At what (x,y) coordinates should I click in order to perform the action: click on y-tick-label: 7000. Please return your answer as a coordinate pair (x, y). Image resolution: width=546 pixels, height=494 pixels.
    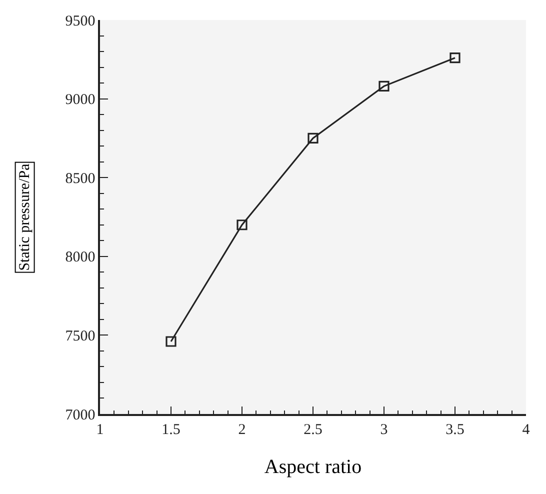
    Looking at the image, I should click on (80, 415).